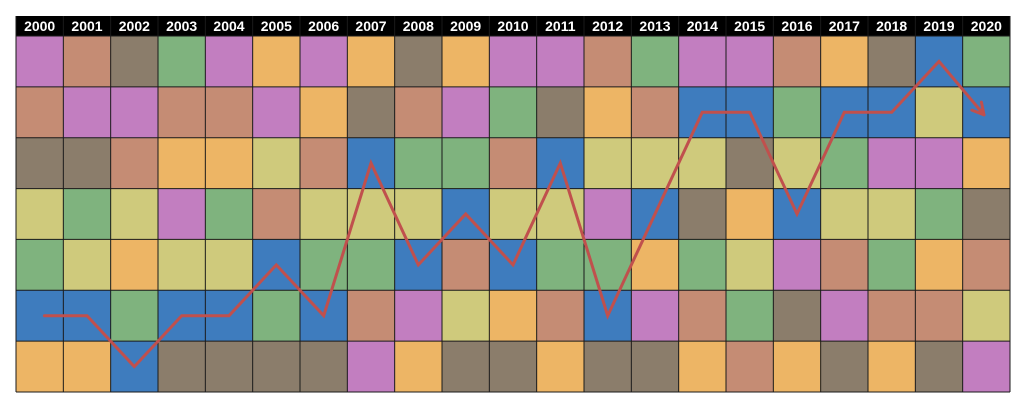 The width and height of the screenshot is (1024, 404). What do you see at coordinates (181, 26) in the screenshot?
I see `year-label-2003: 2003` at bounding box center [181, 26].